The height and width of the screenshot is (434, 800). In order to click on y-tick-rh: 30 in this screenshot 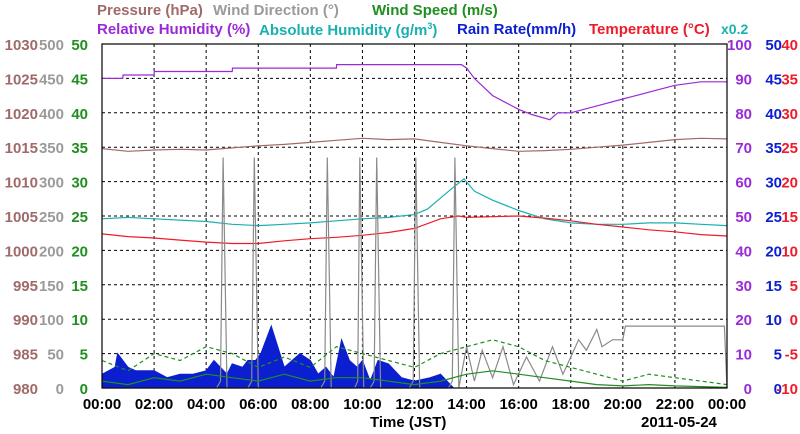, I will do `click(743, 286)`.